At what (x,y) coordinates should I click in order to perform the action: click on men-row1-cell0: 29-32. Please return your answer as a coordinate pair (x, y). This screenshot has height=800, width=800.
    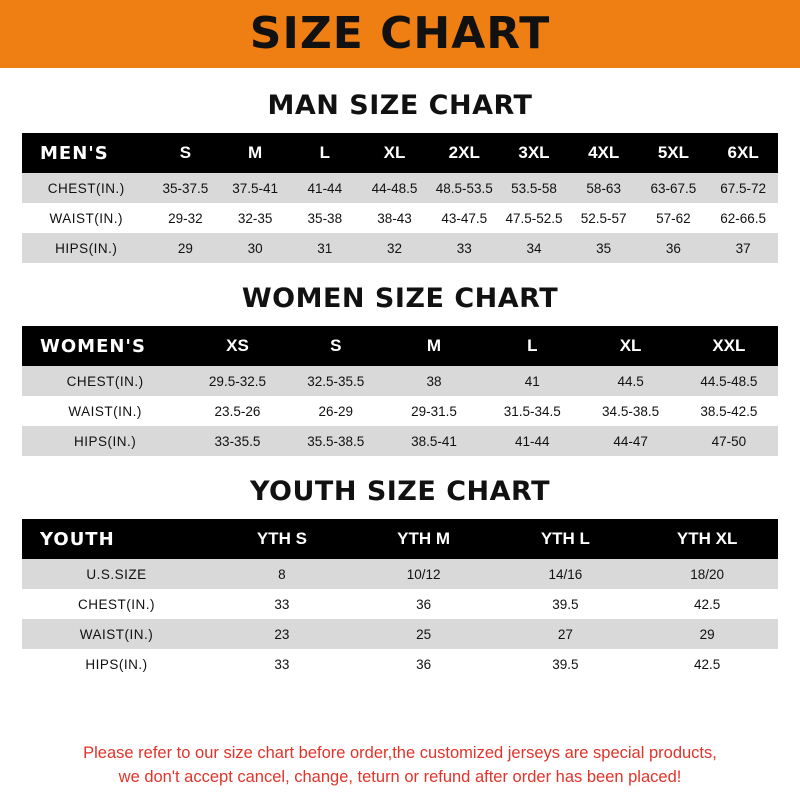
    Looking at the image, I should click on (185, 218).